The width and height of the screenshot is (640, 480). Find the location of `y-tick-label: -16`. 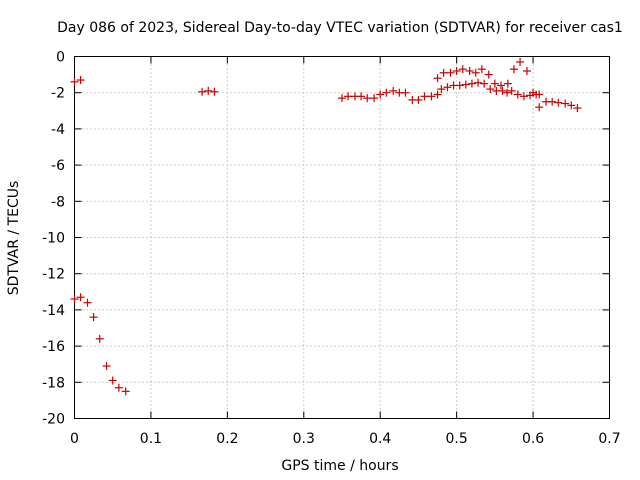

y-tick-label: -16 is located at coordinates (53, 347).